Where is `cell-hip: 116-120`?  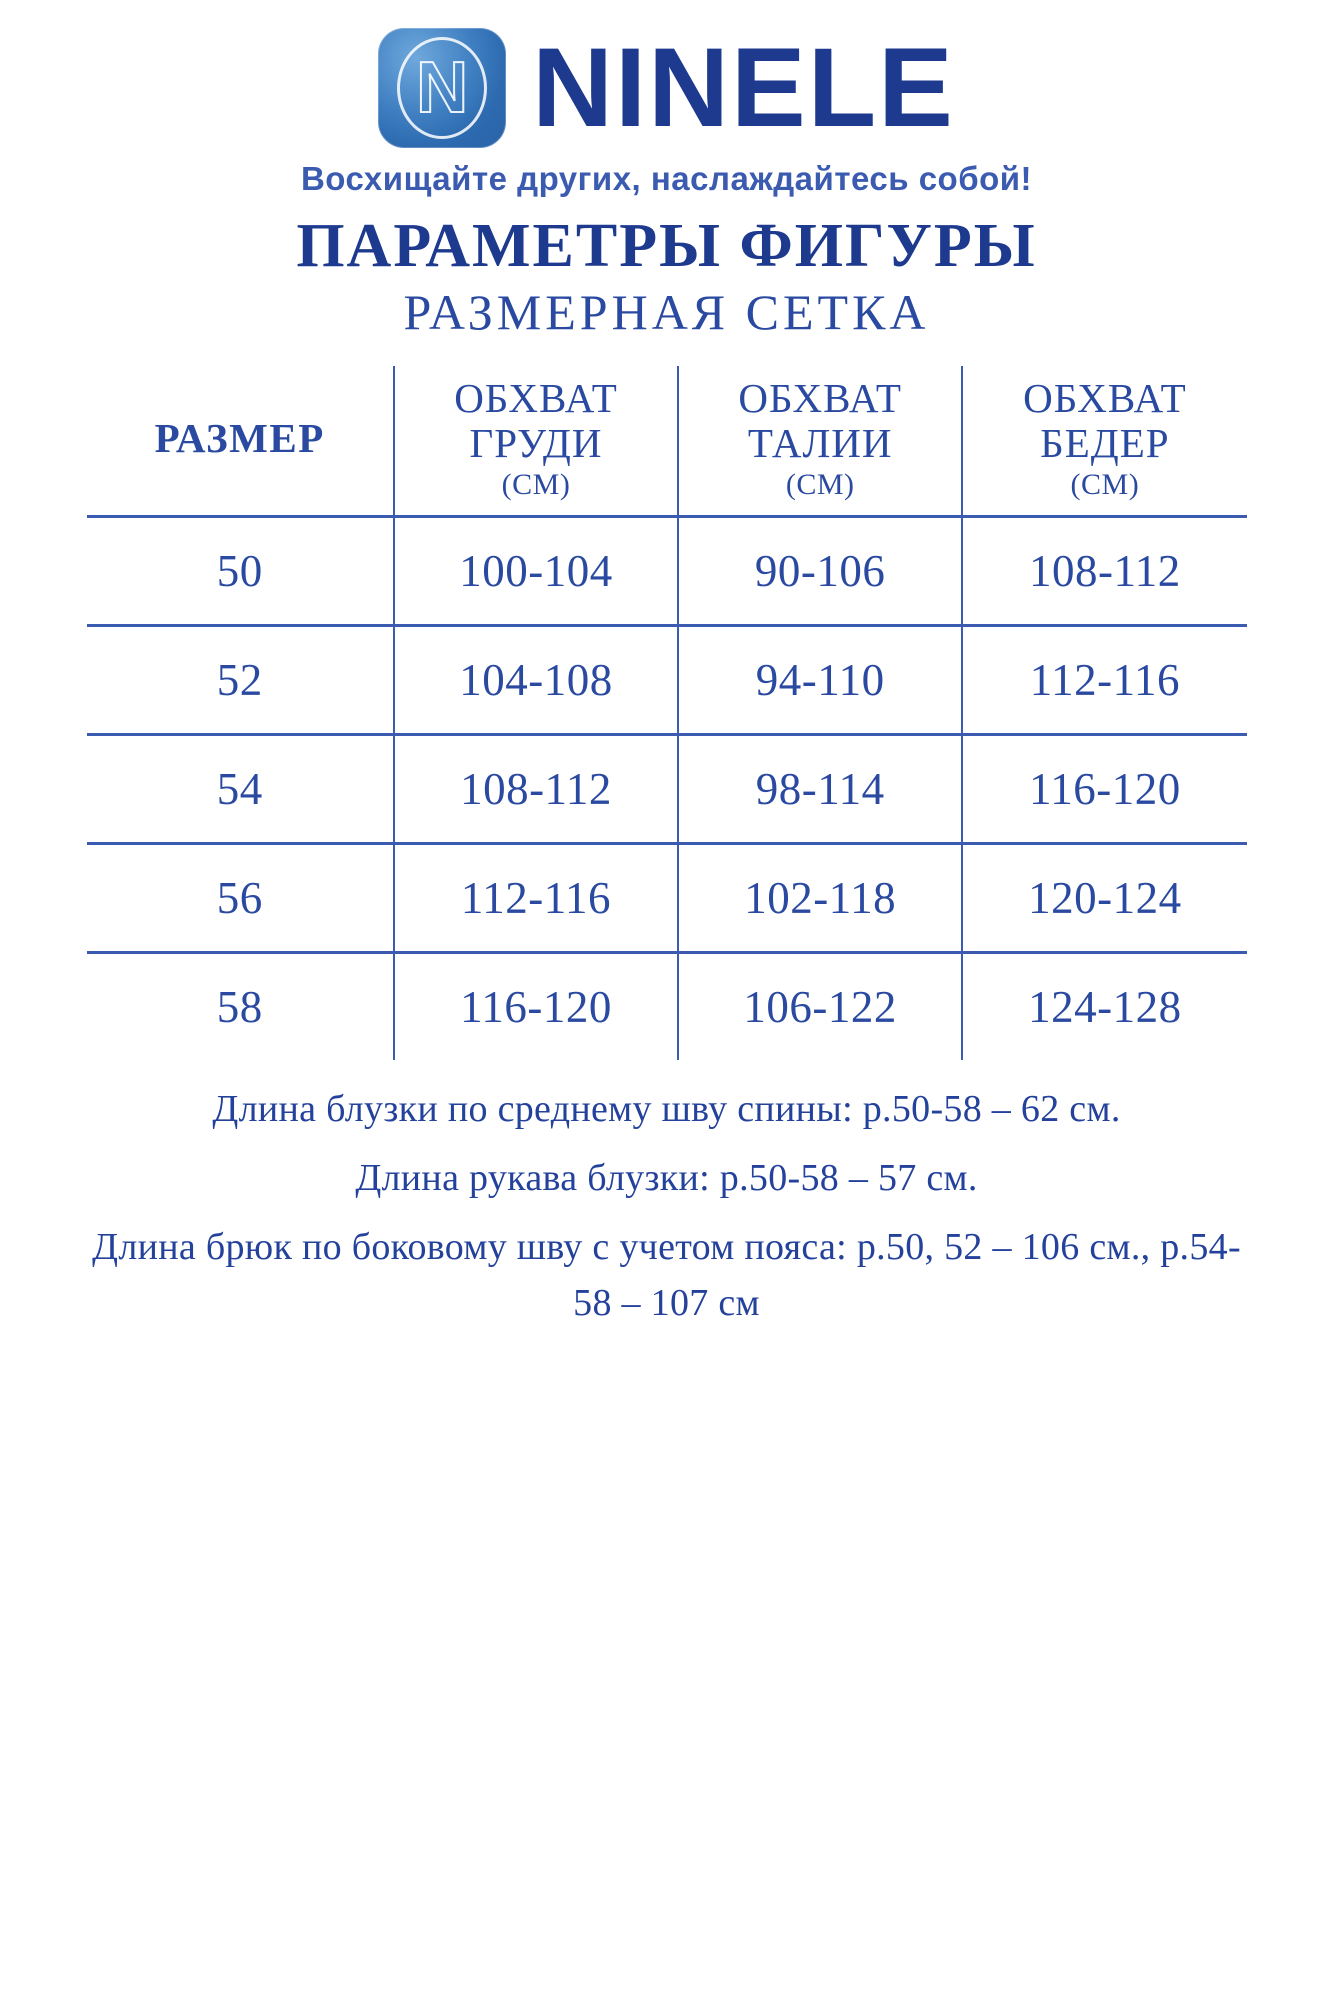
cell-hip: 116-120 is located at coordinates (1104, 789).